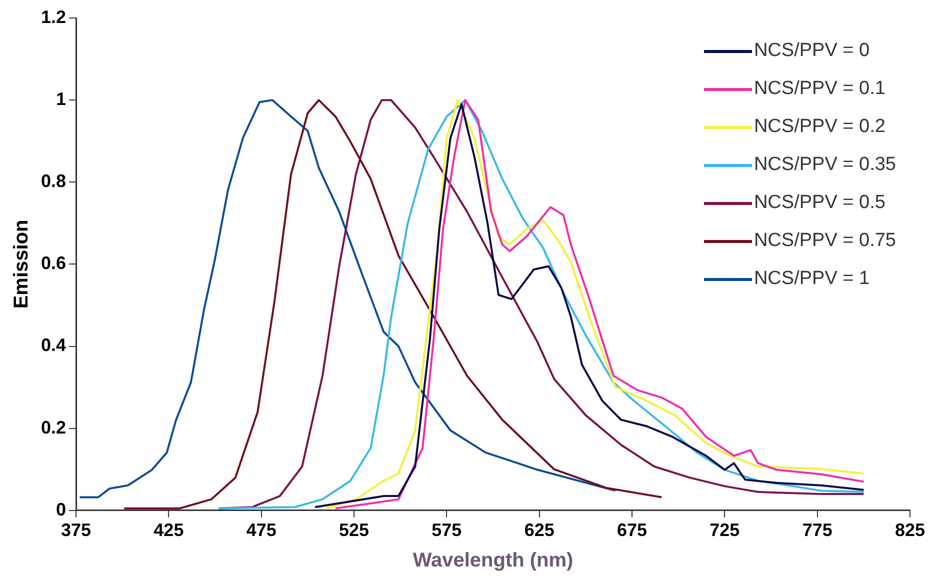  I want to click on x-tick-label: 625, so click(539, 530).